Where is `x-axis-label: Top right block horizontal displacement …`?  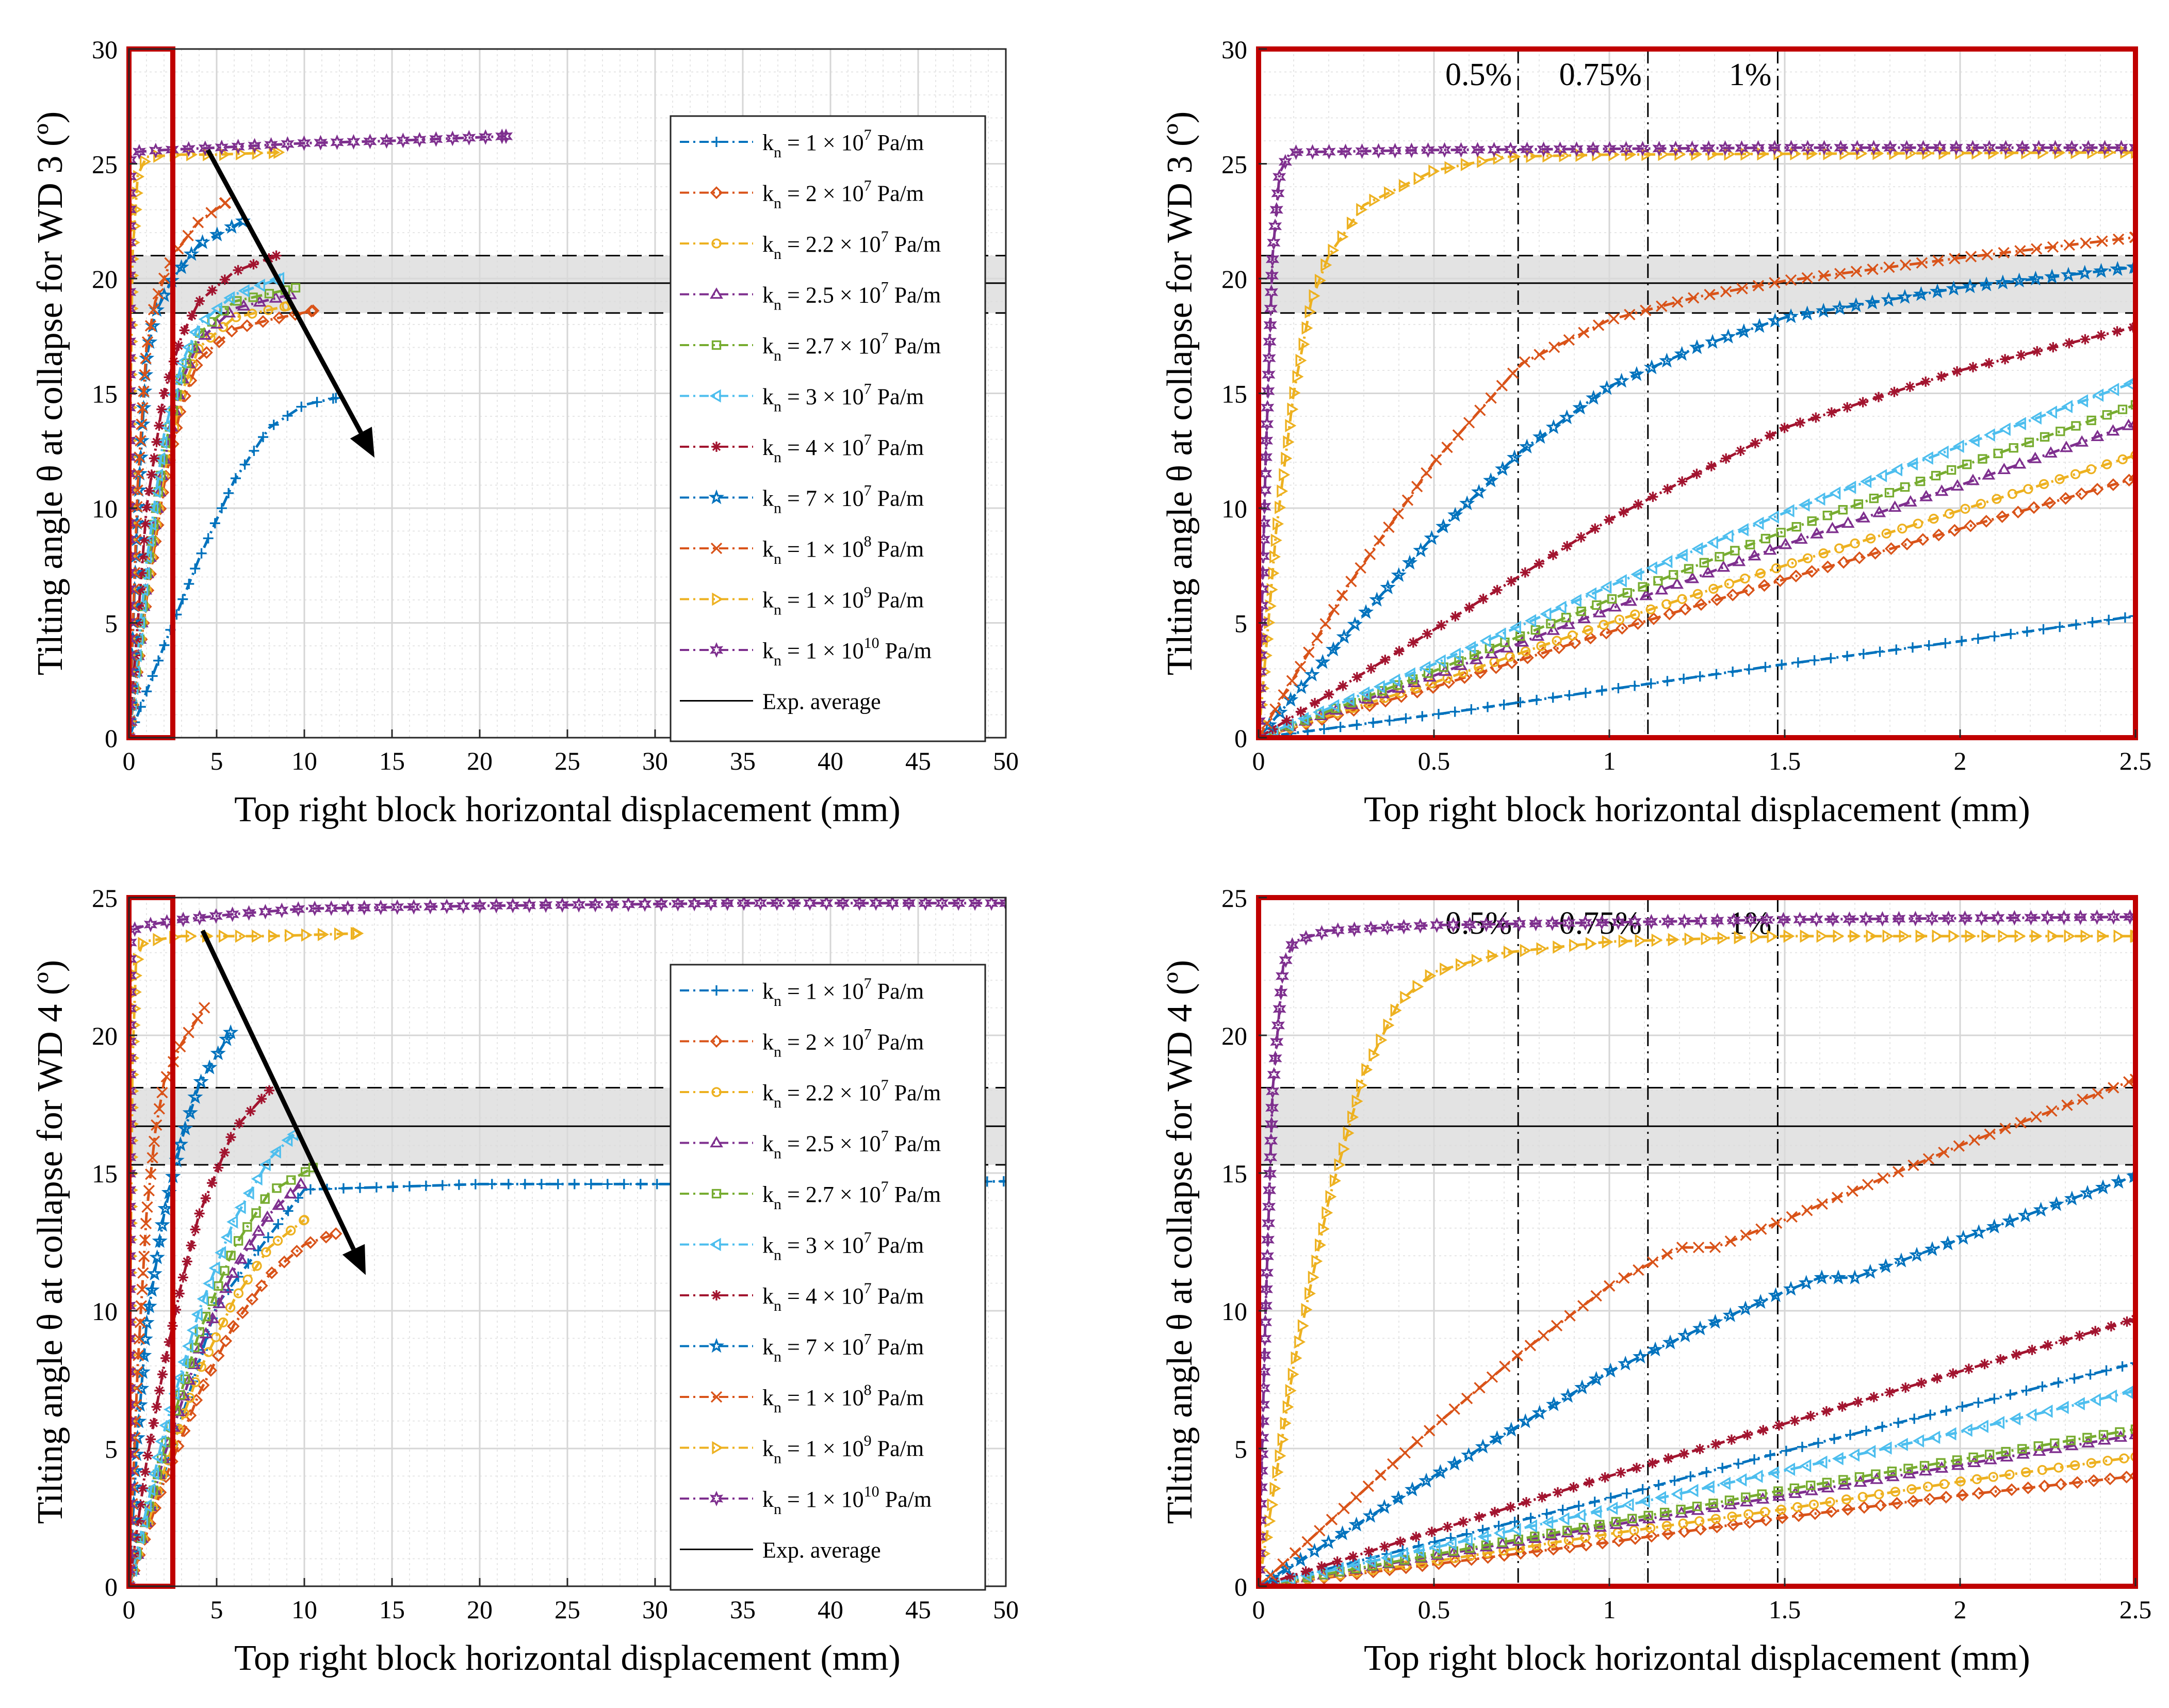
x-axis-label: Top right block horizontal displacement … is located at coordinates (1697, 809).